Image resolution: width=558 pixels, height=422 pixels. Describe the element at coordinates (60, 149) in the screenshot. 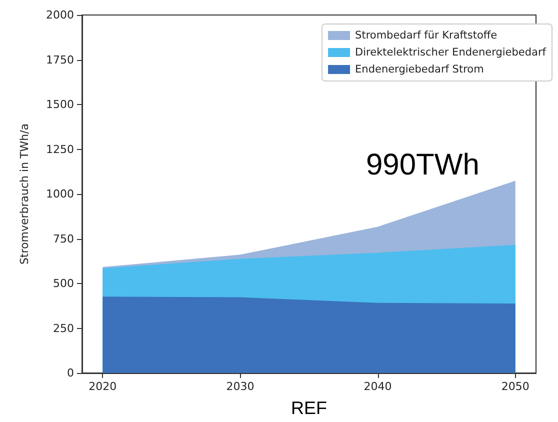

I see `y-tick-label: 1250` at that location.